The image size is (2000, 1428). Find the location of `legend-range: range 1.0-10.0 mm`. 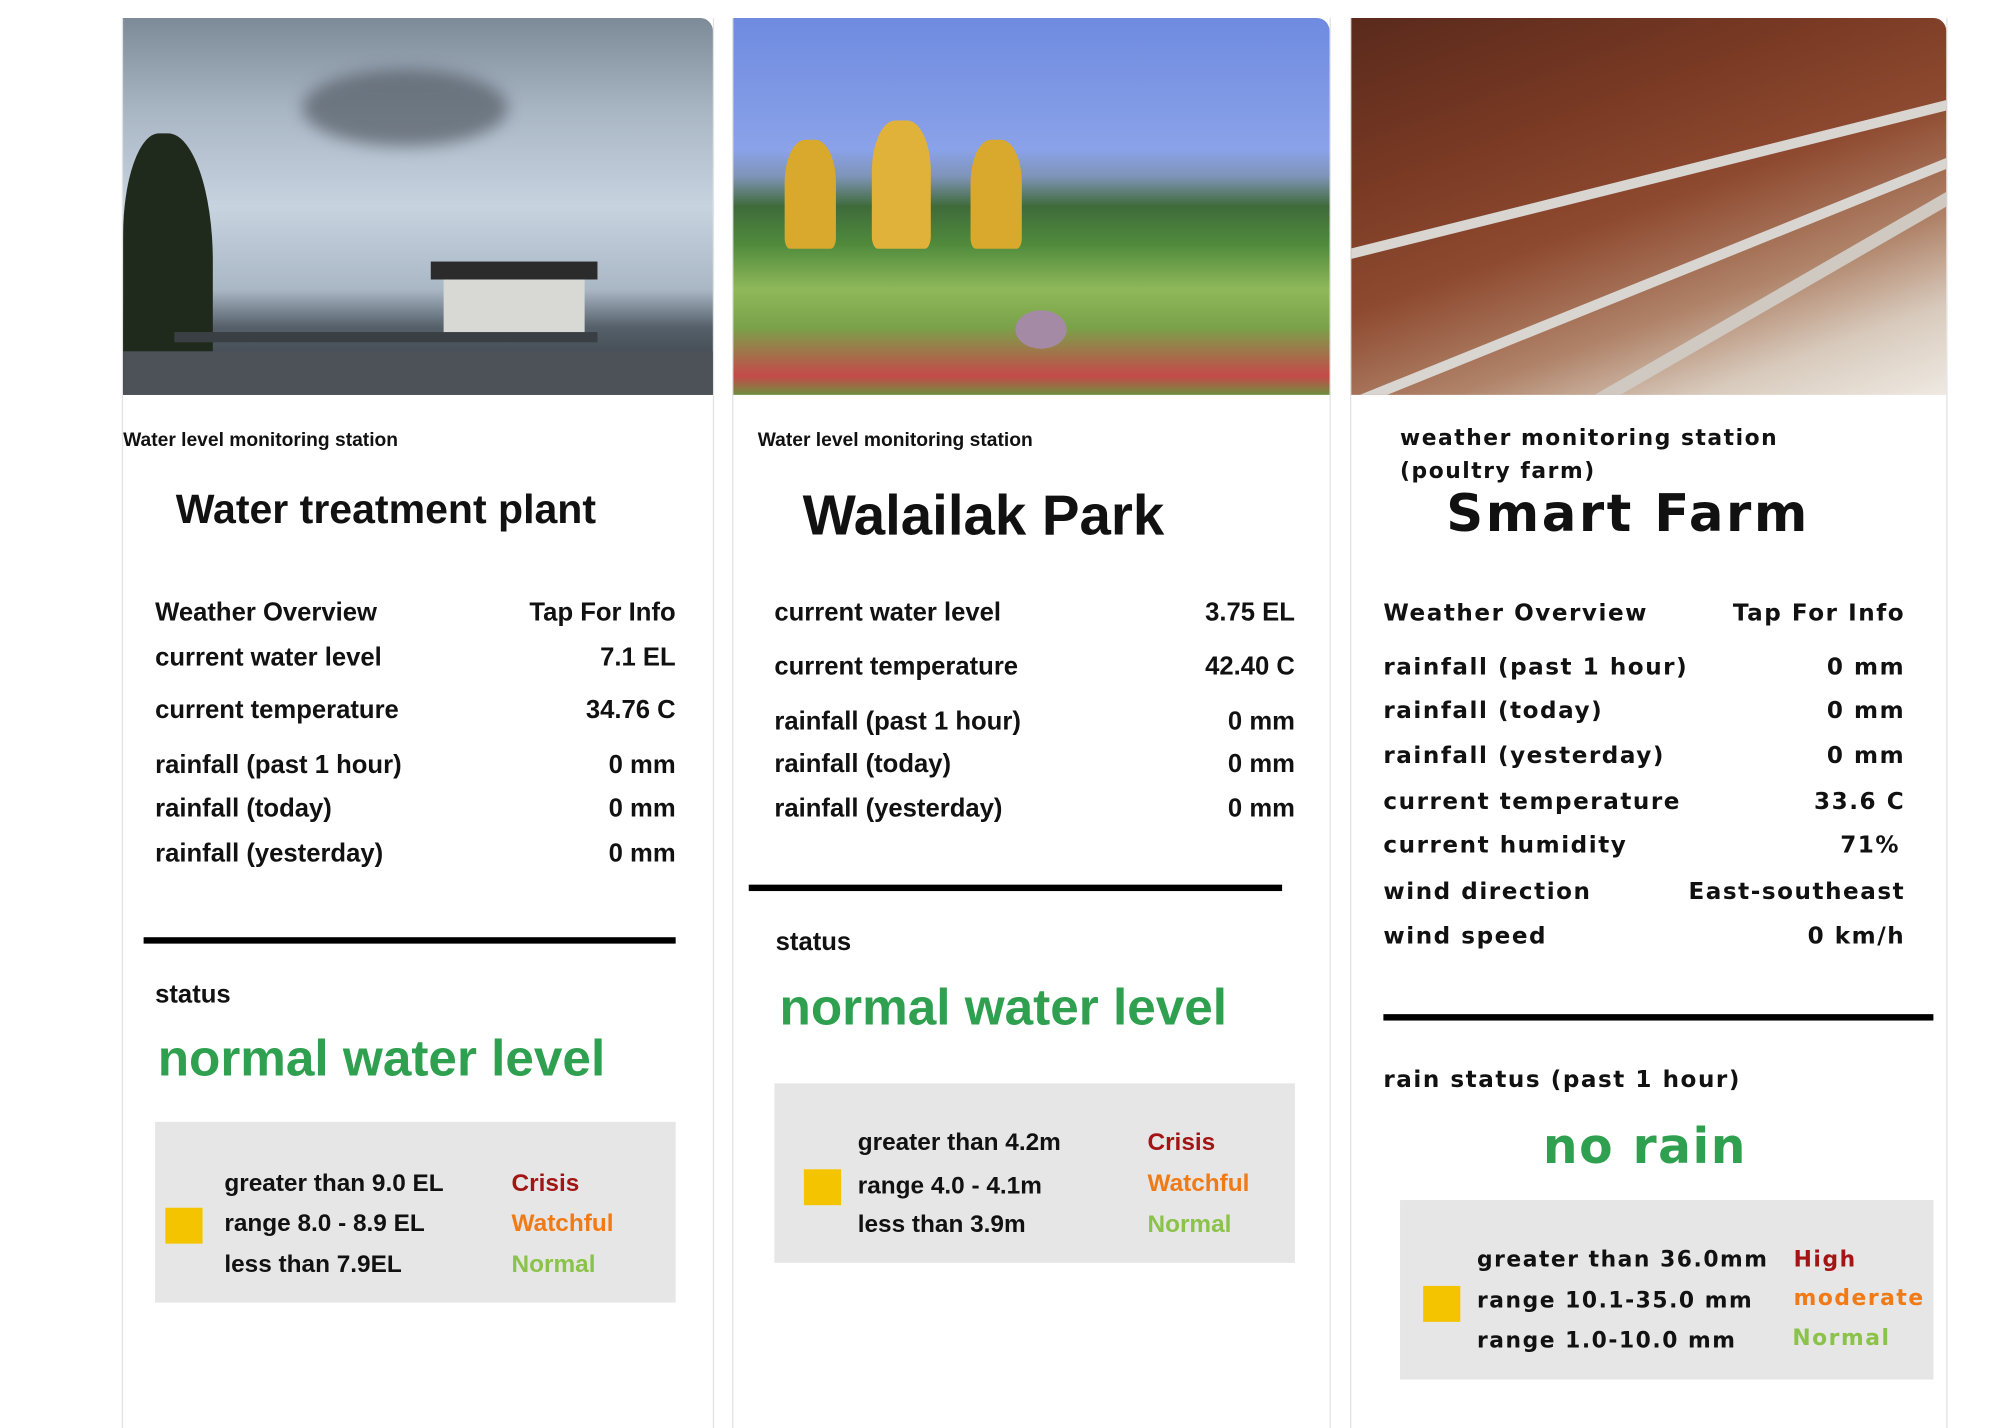

legend-range: range 1.0-10.0 mm is located at coordinates (1606, 1341).